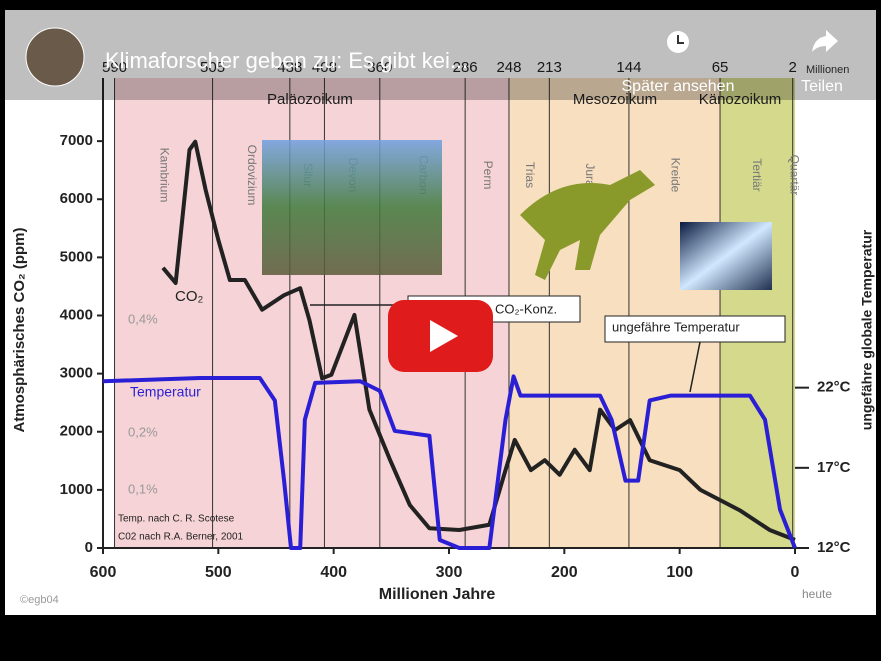  Describe the element at coordinates (676, 326) in the screenshot. I see `annotation: ungefähre Temperatur` at that location.